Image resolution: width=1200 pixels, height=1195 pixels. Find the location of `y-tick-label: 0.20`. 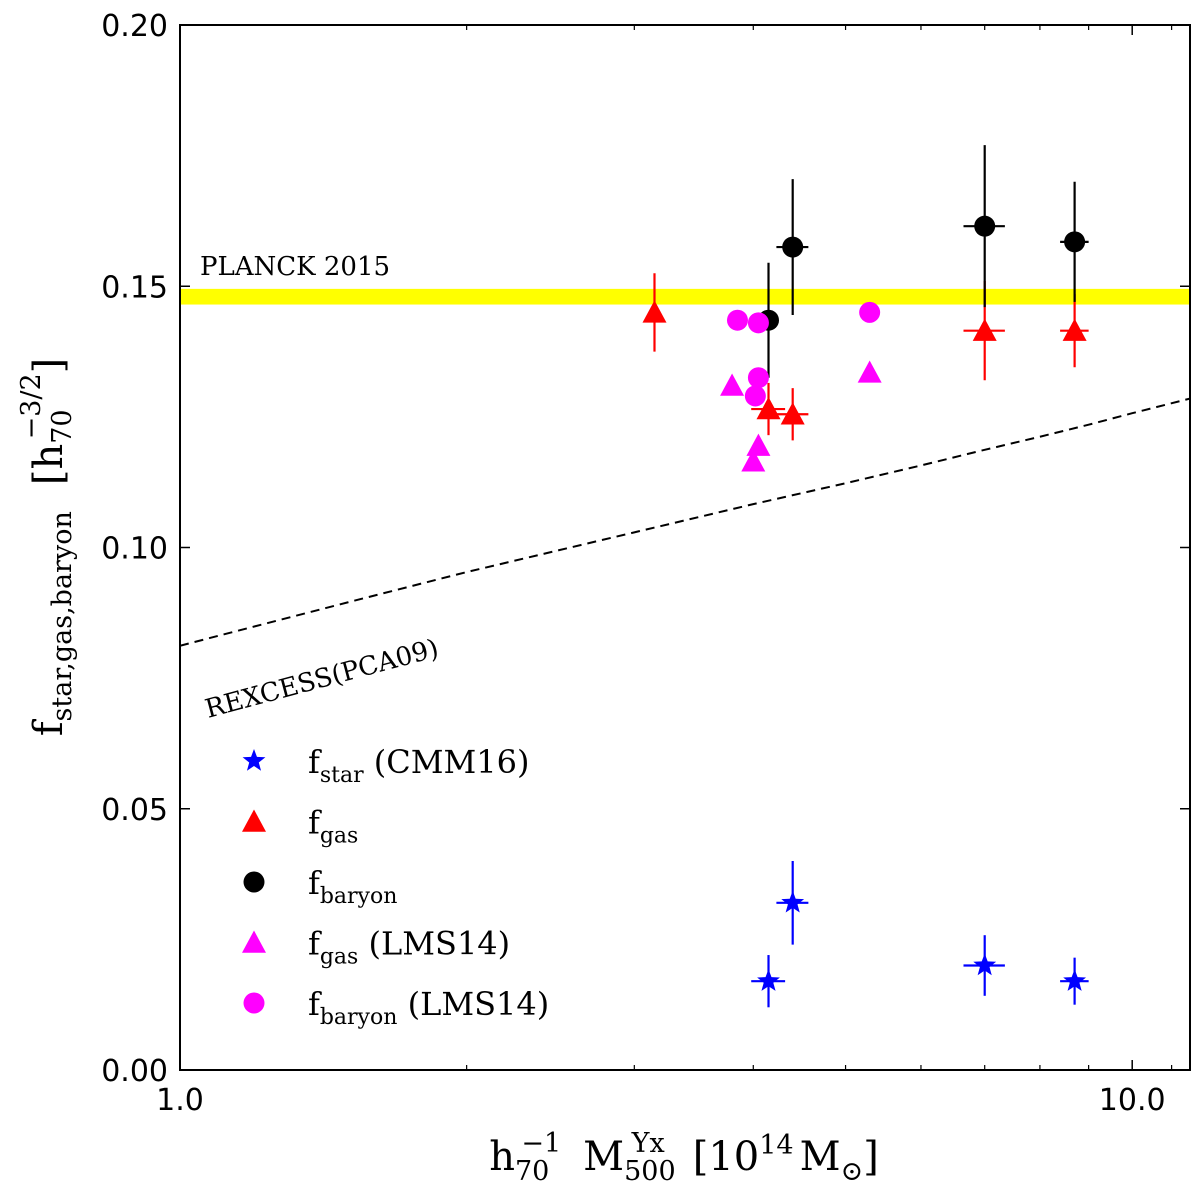

y-tick-label: 0.20 is located at coordinates (134, 26).